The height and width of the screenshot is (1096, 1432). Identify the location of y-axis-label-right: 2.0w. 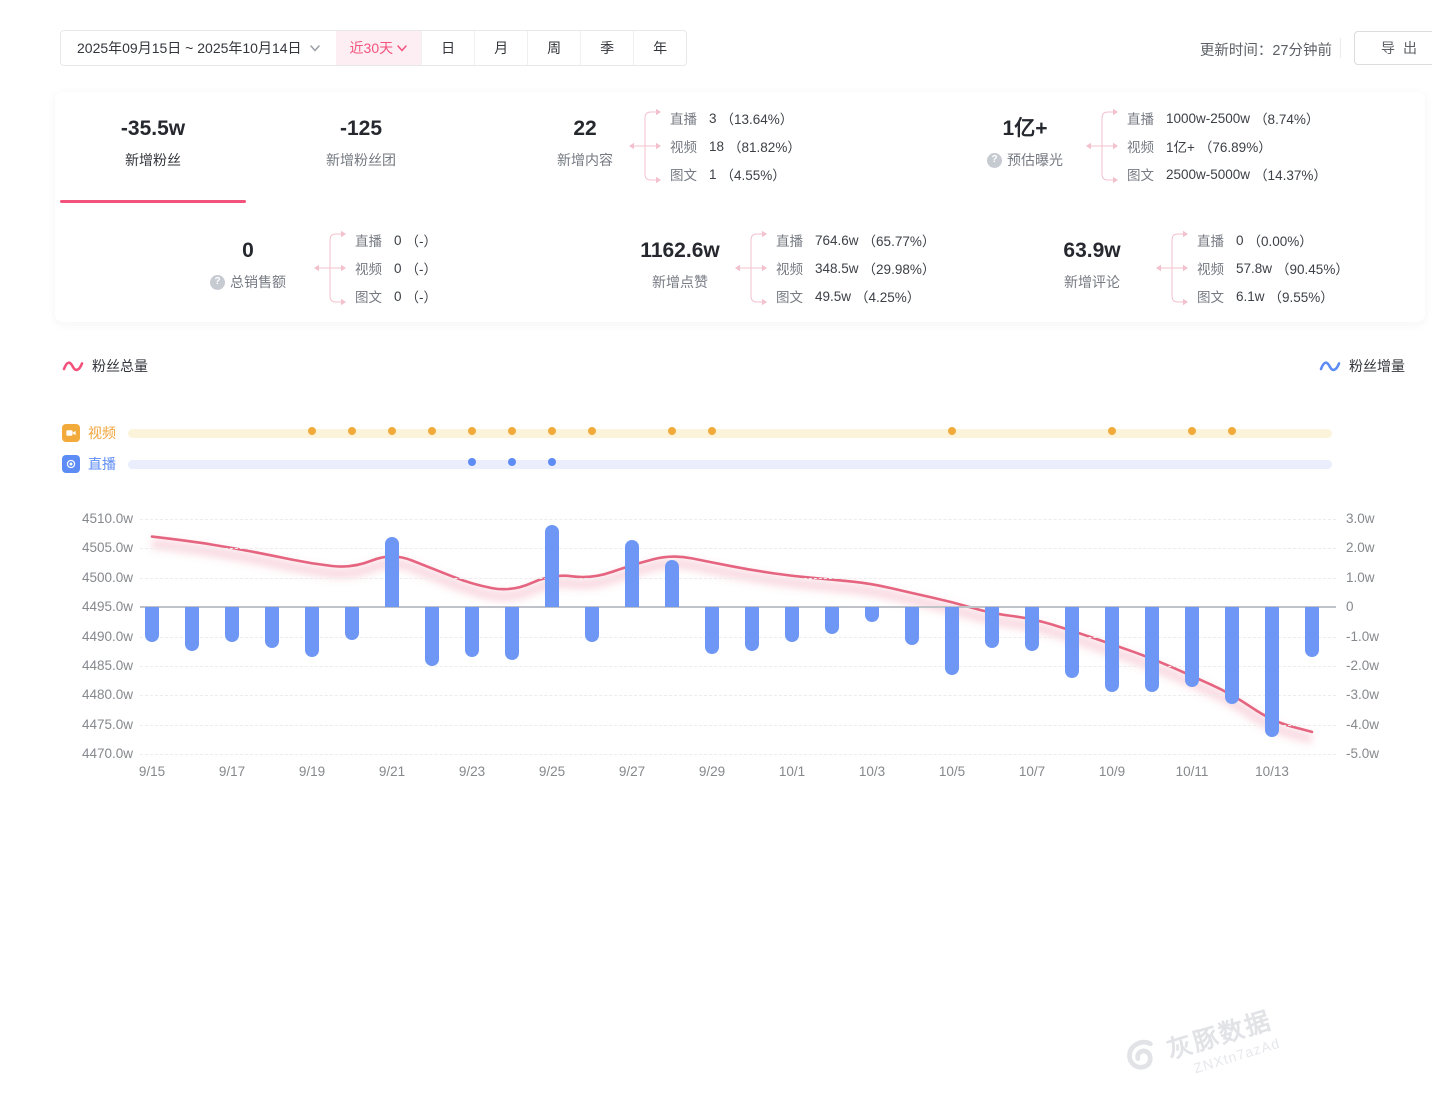
(1360, 548).